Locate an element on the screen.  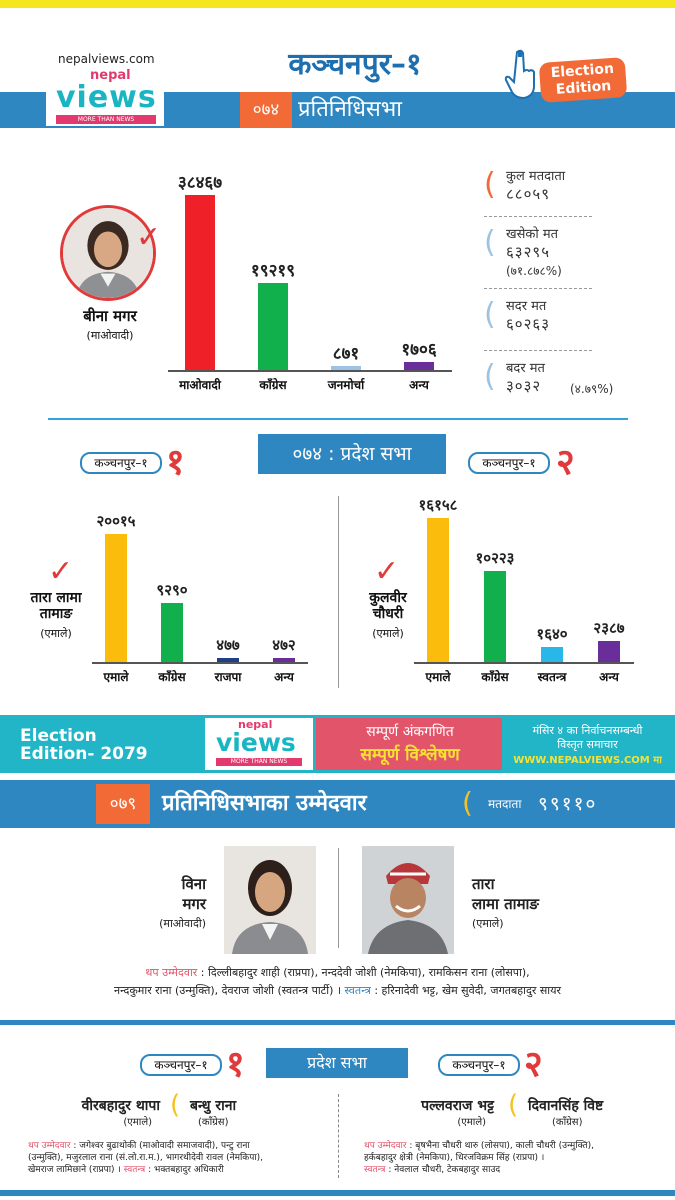
p079-left-cand2-name: बन्धु राना is located at coordinates (213, 1106).